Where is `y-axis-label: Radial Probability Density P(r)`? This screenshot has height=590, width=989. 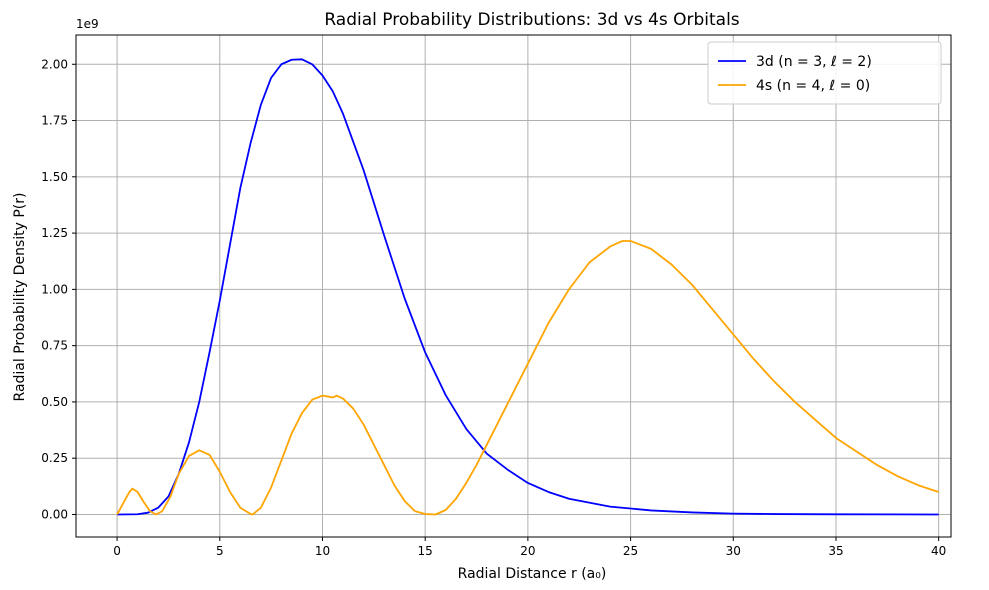
y-axis-label: Radial Probability Density P(r) is located at coordinates (20, 297).